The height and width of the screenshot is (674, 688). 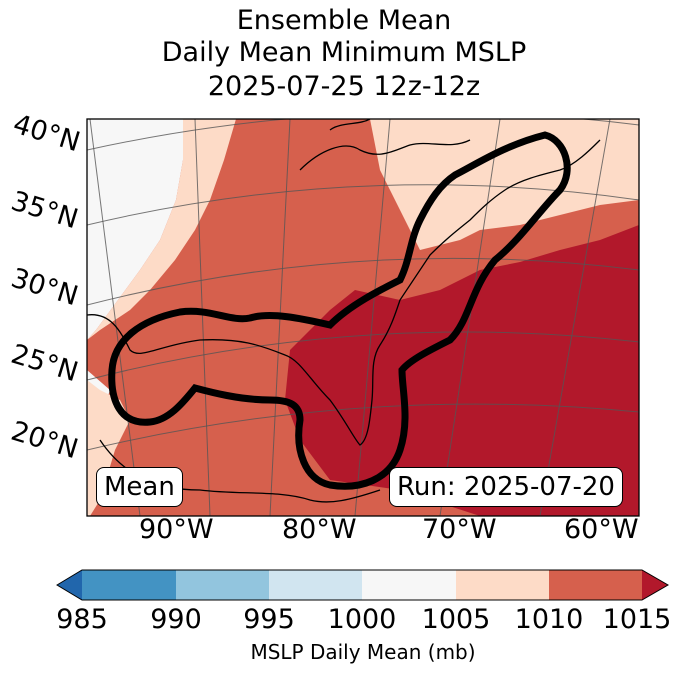 What do you see at coordinates (176, 619) in the screenshot?
I see `colorbar-tick-990: 990` at bounding box center [176, 619].